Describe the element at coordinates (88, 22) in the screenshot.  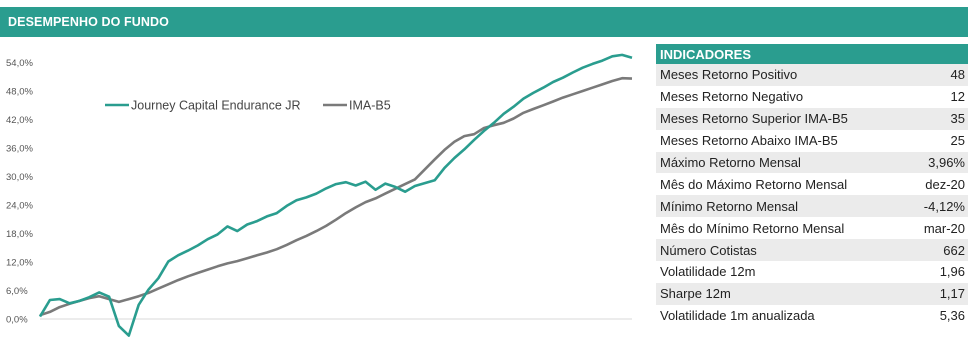
I see `section-title: DESEMPENHO DO FUNDO` at that location.